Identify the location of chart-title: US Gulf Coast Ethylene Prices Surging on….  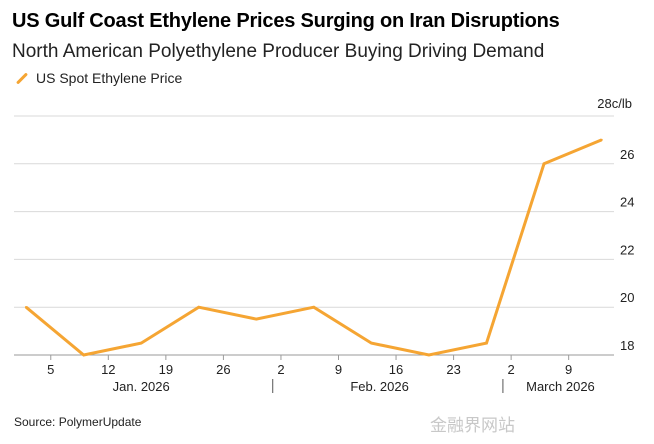
(286, 21).